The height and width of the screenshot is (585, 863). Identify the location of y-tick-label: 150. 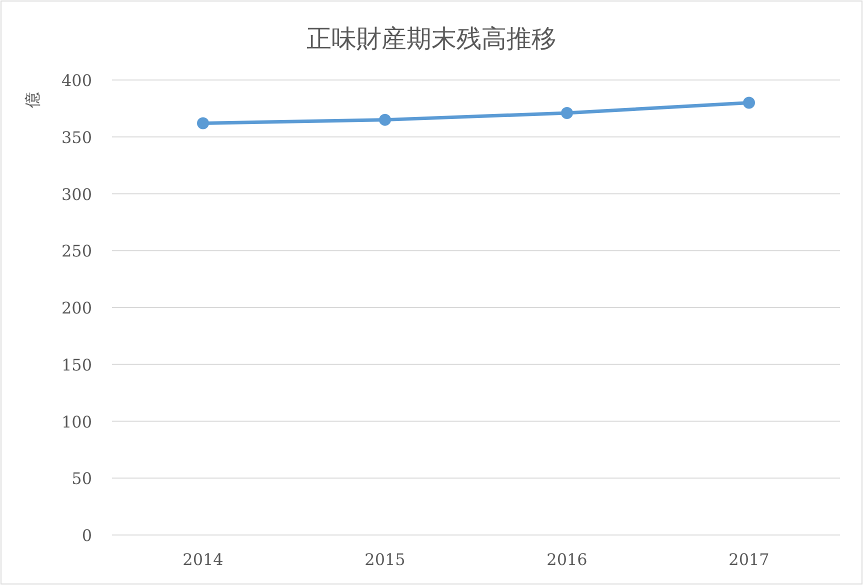
(76, 364).